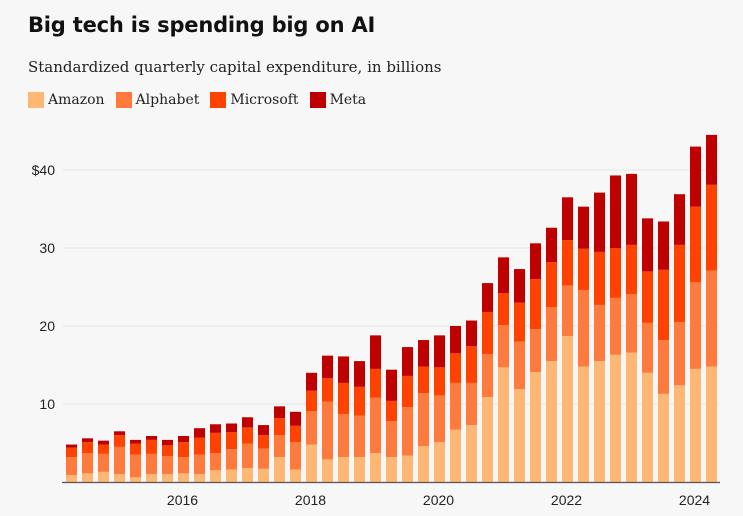 Image resolution: width=743 pixels, height=516 pixels. What do you see at coordinates (47, 404) in the screenshot?
I see `y-tick-label: 10` at bounding box center [47, 404].